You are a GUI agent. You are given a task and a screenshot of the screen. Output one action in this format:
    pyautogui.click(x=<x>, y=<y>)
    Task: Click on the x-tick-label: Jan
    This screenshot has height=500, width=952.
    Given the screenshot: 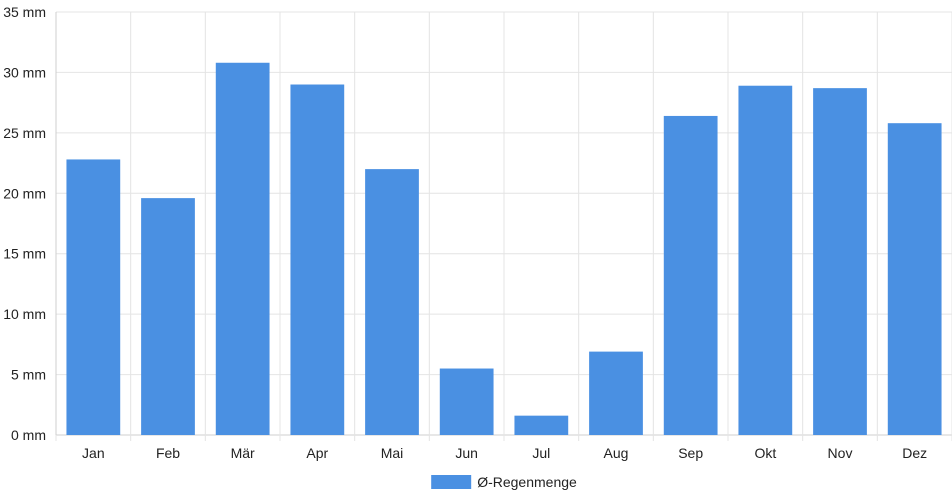 What is the action you would take?
    pyautogui.click(x=93, y=453)
    